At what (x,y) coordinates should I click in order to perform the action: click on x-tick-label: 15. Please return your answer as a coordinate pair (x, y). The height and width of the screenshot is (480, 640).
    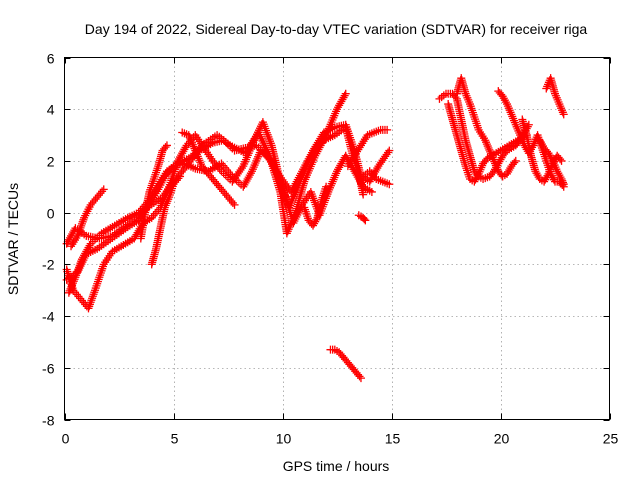
    Looking at the image, I should click on (393, 439).